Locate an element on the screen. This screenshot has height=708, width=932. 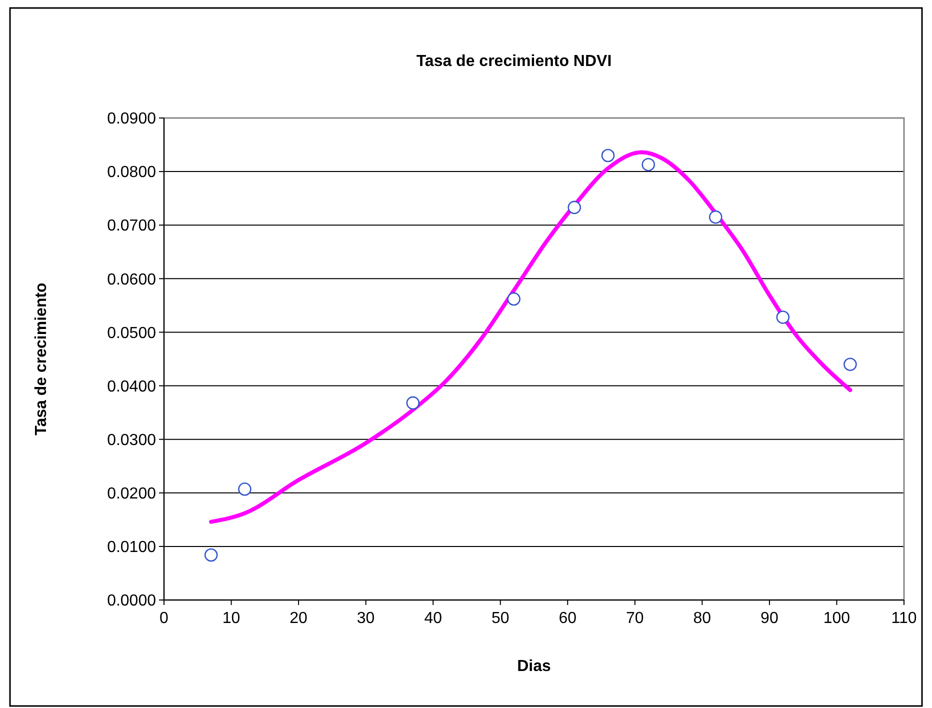
y-tick-label: 0.0500 is located at coordinates (131, 333).